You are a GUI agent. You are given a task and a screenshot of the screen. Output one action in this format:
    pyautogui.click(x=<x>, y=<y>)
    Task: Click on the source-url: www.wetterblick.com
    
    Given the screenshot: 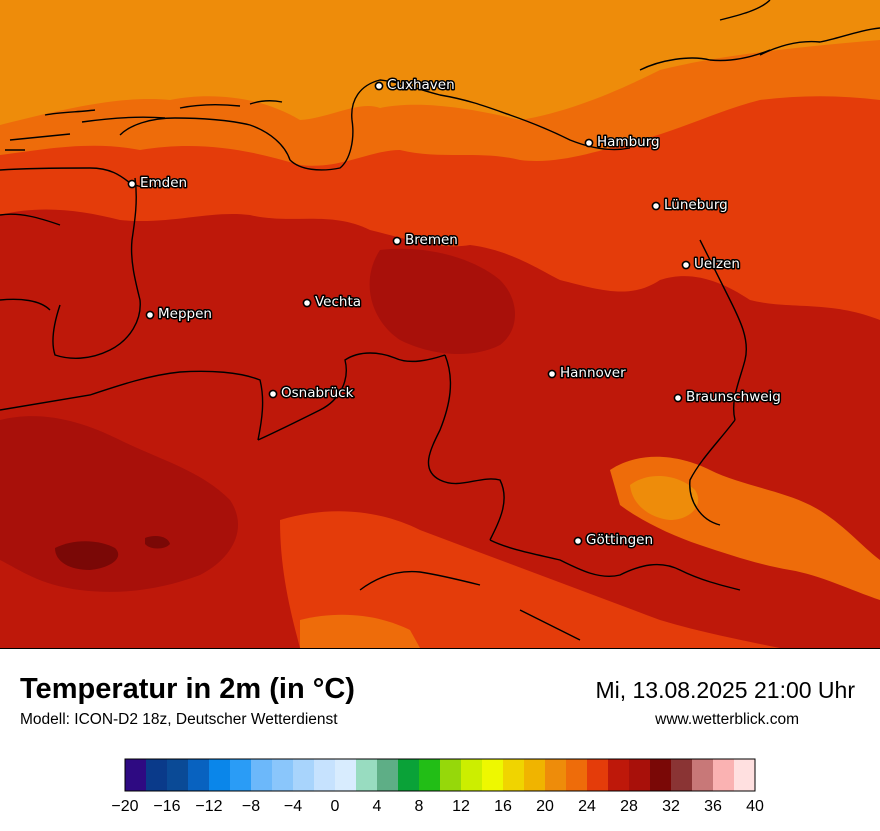 What is the action you would take?
    pyautogui.click(x=727, y=719)
    